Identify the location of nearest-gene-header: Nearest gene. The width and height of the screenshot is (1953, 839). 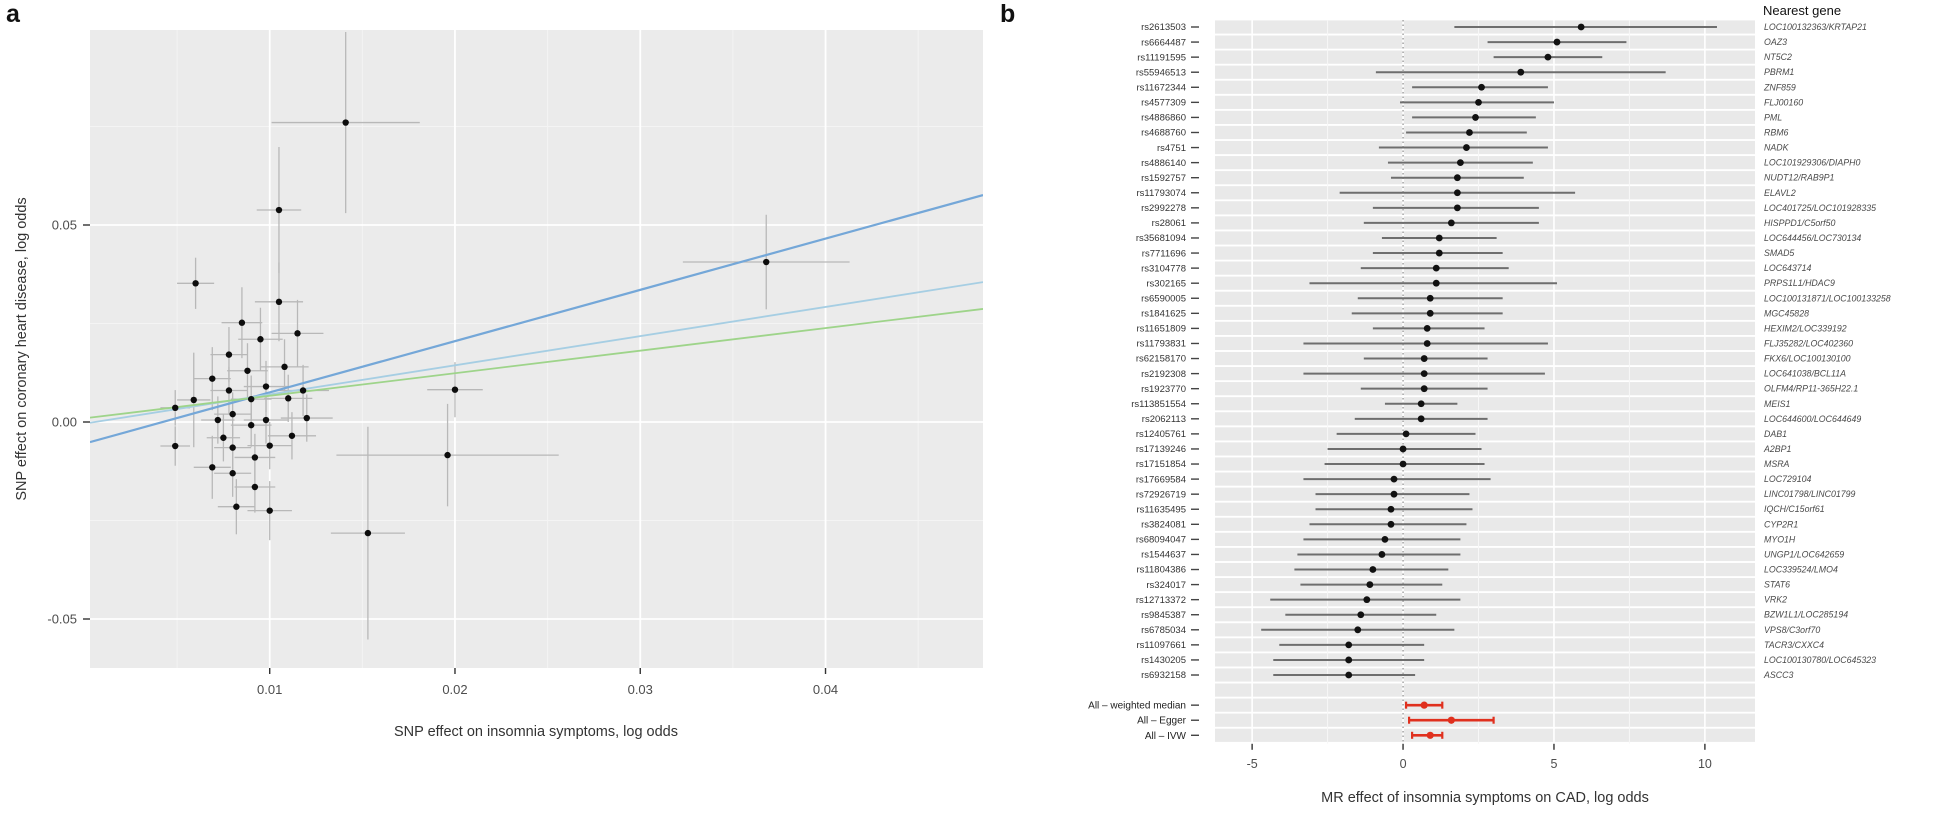
(1802, 10).